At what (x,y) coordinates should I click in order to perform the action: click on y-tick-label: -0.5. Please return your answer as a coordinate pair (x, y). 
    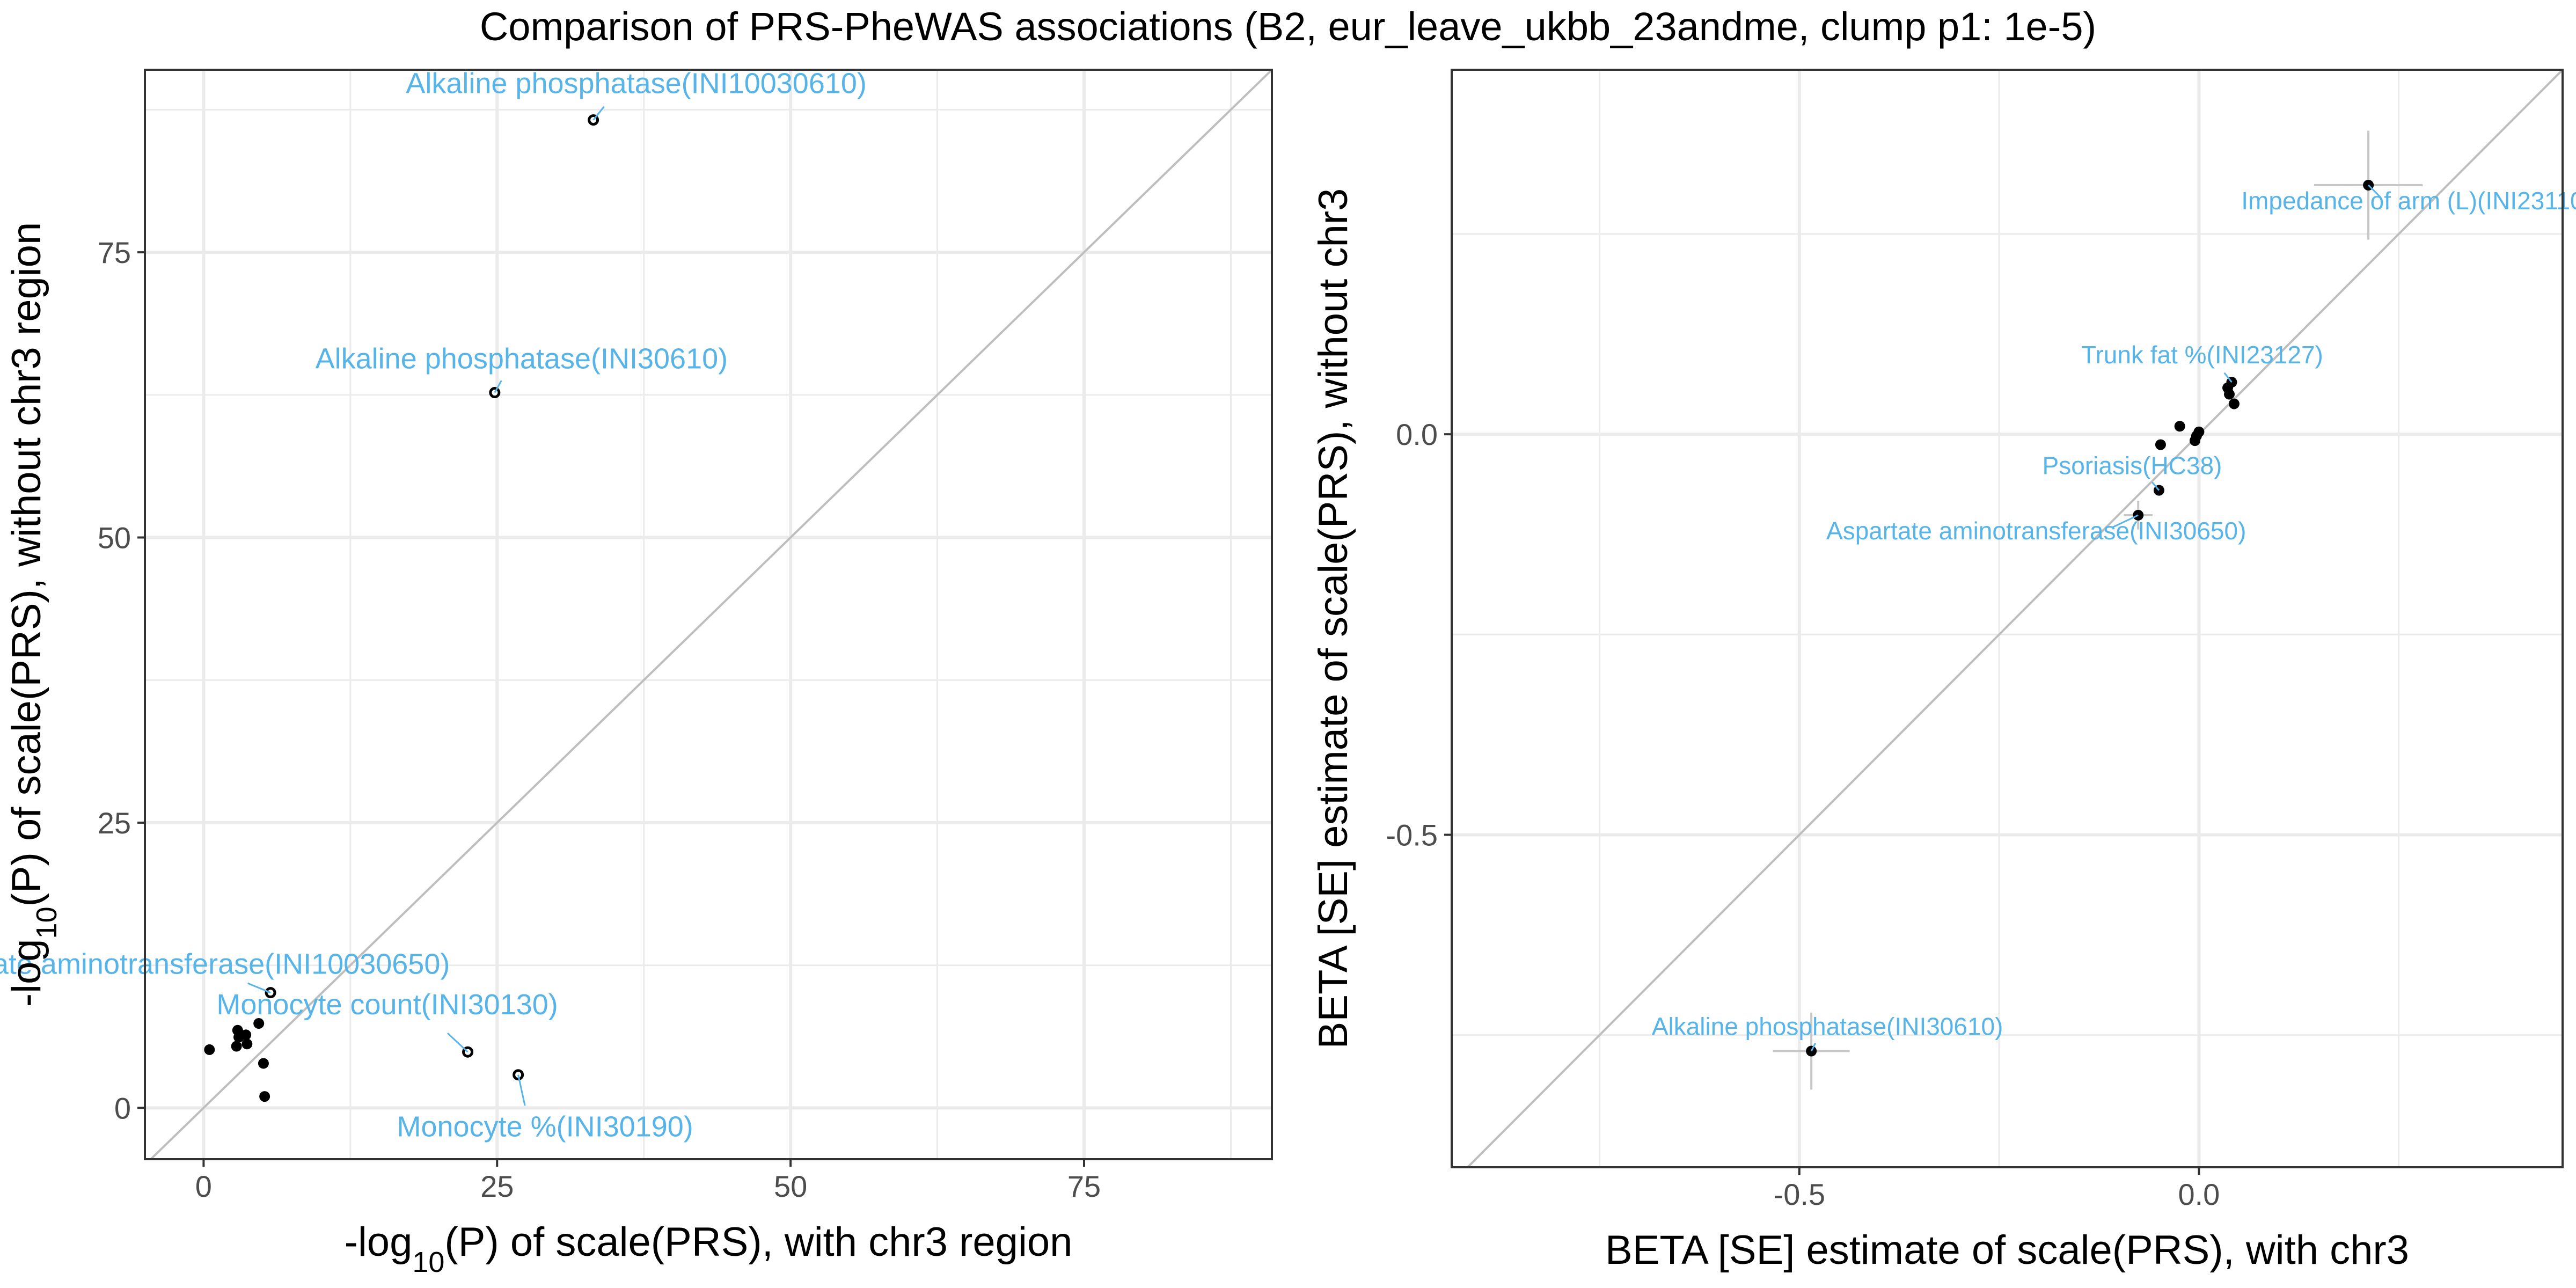
    Looking at the image, I should click on (1412, 835).